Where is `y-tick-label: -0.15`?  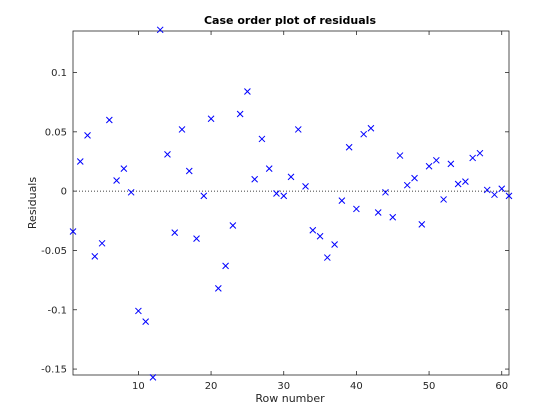
y-tick-label: -0.15 is located at coordinates (54, 370).